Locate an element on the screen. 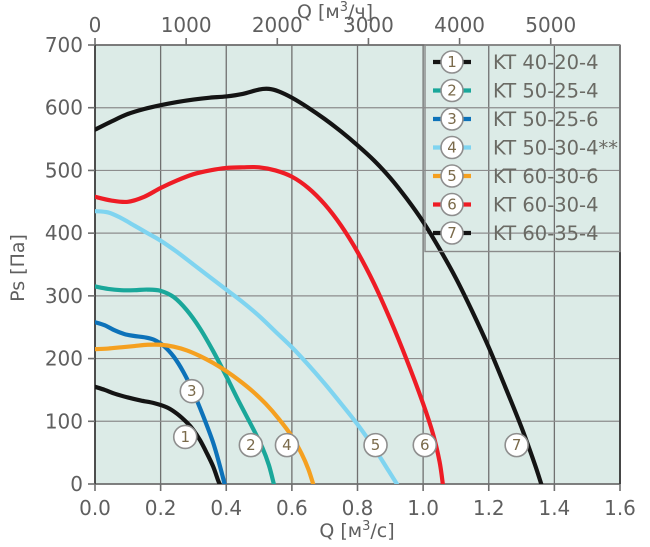 This screenshot has width=650, height=547. legend-item-6: 6 KT 60-30-4 is located at coordinates (516, 204).